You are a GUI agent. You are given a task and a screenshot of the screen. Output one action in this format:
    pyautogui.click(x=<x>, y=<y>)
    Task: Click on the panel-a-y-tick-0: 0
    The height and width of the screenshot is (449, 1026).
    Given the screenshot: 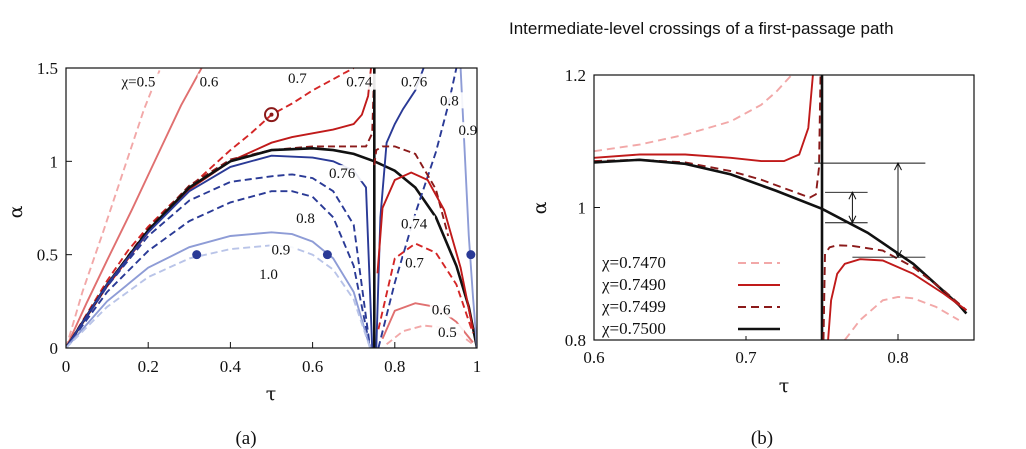 What is the action you would take?
    pyautogui.click(x=54, y=348)
    